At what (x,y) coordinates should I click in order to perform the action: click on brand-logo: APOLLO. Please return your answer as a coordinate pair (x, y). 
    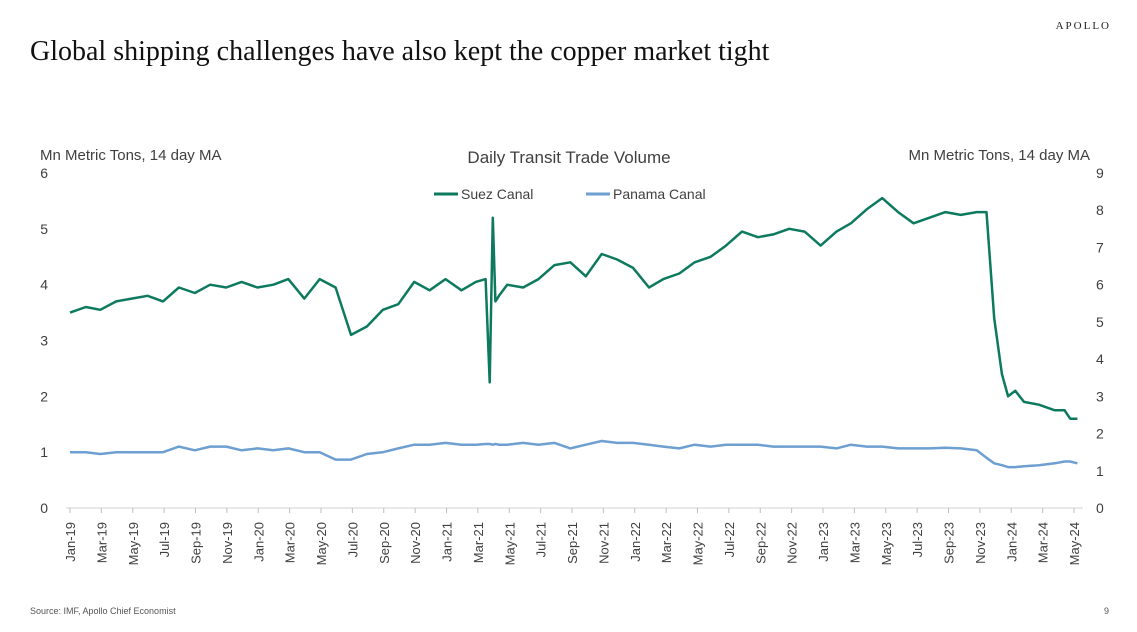
    Looking at the image, I should click on (1083, 26).